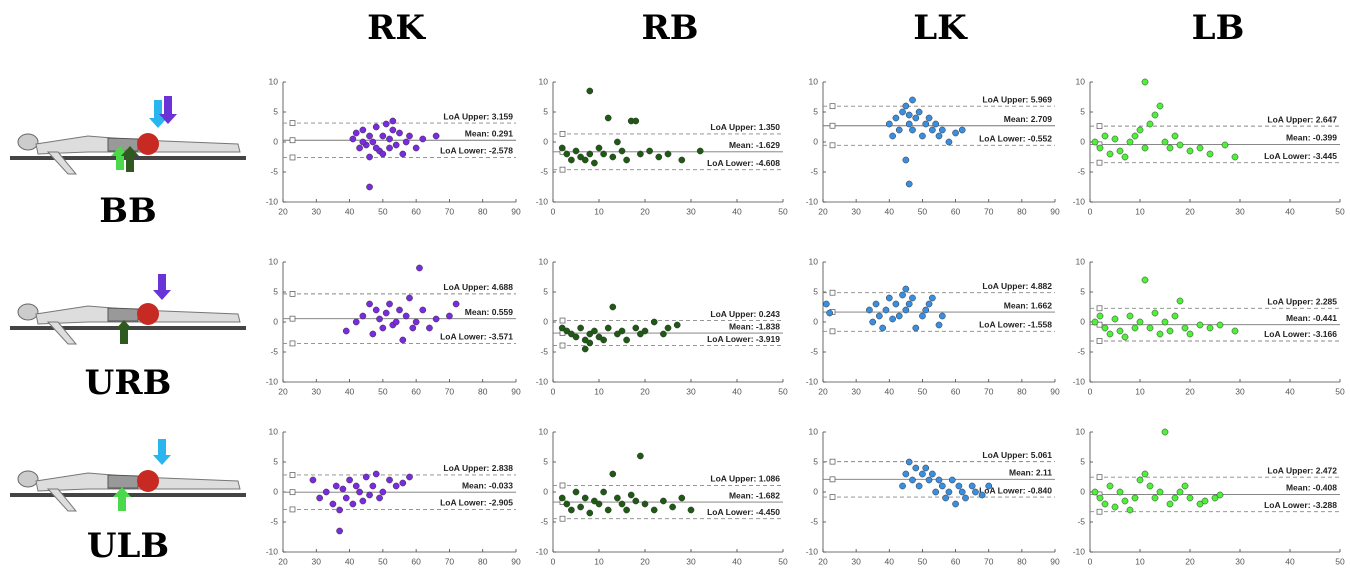 This screenshot has width=1350, height=570. What do you see at coordinates (1140, 561) in the screenshot?
I see `x-tick-label: 10` at bounding box center [1140, 561].